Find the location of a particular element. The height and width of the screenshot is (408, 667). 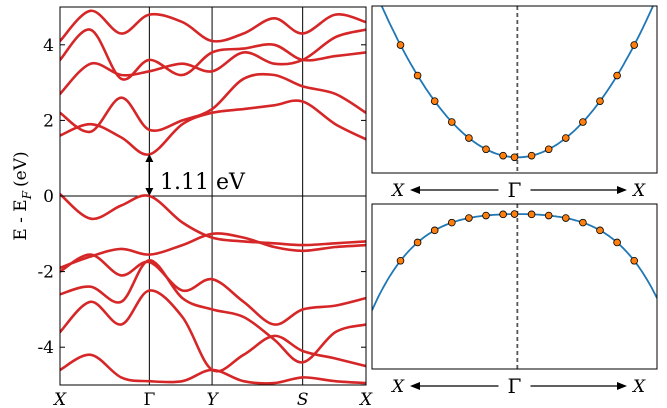

band-y-axis-label: E - EF(eV) is located at coordinates (22, 195).